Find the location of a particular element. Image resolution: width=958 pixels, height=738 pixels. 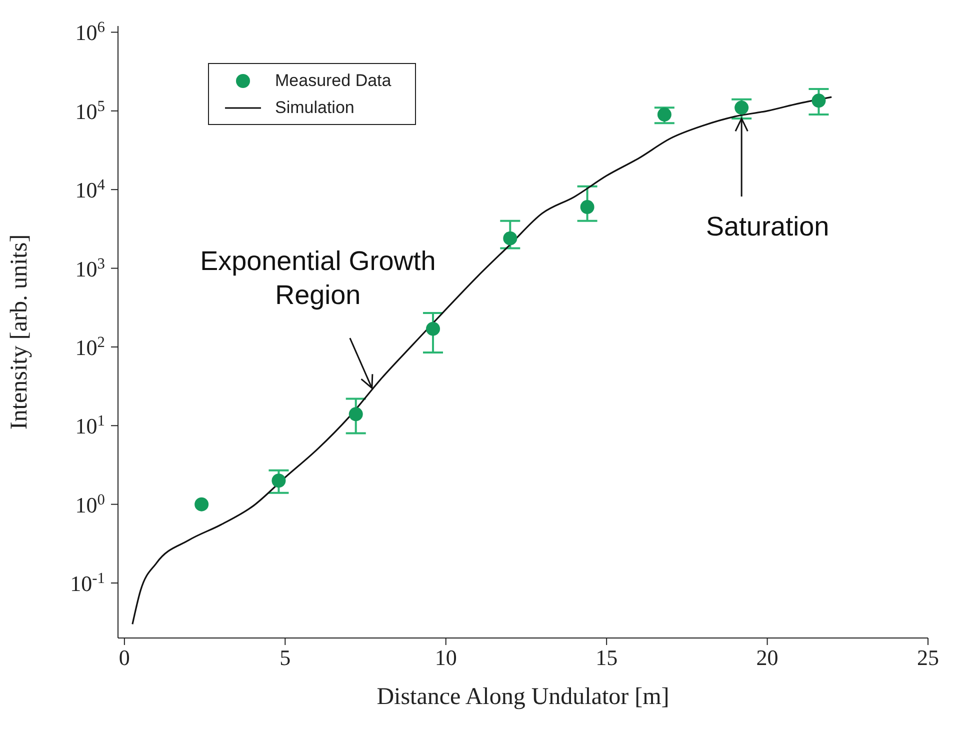

x-tick-label: 25 is located at coordinates (928, 657).